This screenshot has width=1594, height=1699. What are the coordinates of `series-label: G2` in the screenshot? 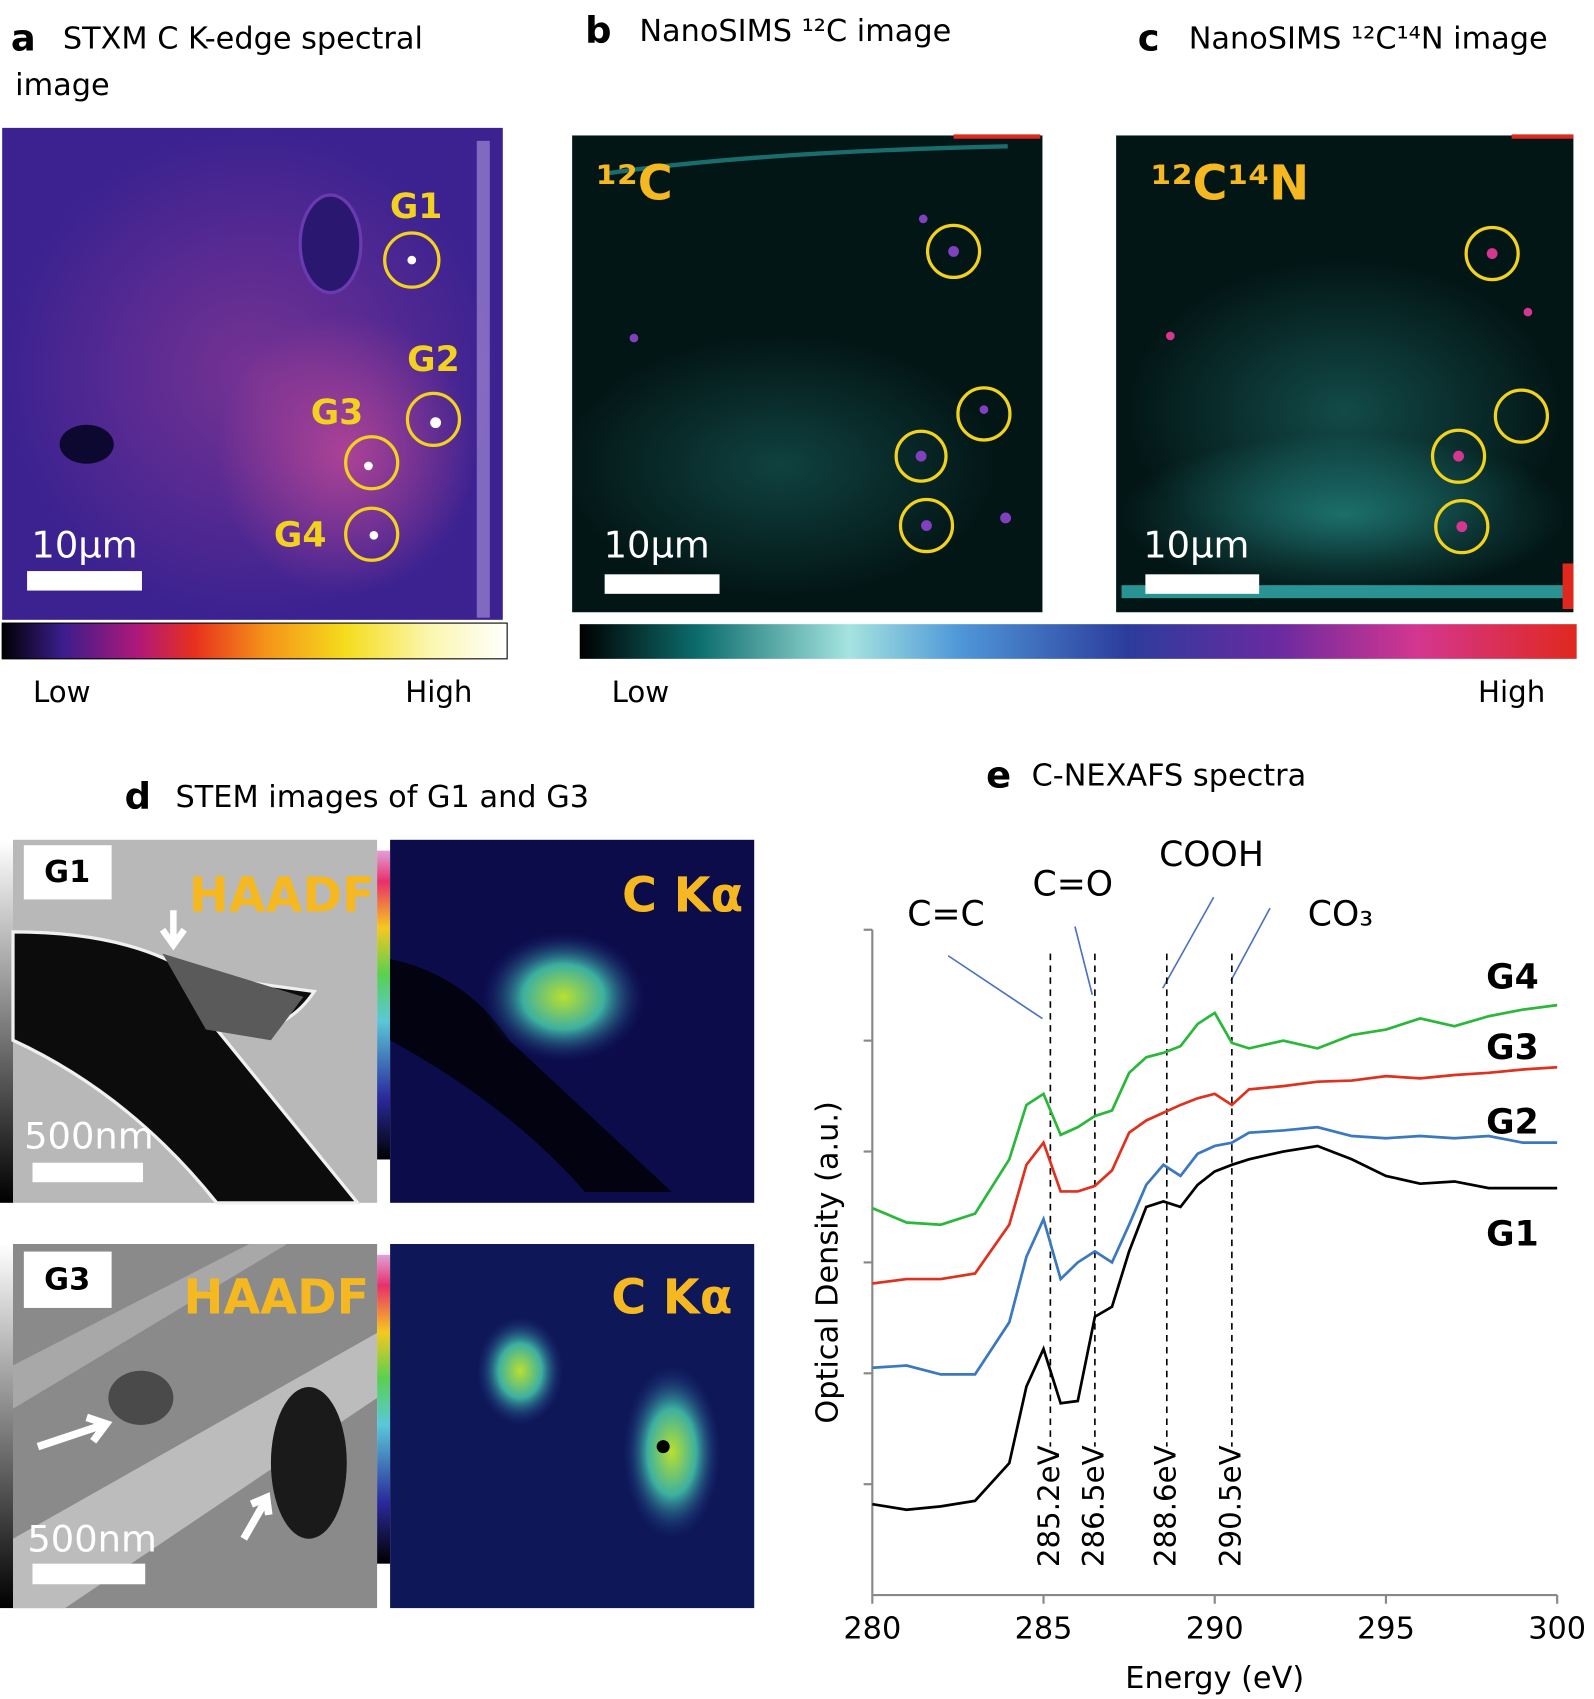 It's located at (1512, 1123).